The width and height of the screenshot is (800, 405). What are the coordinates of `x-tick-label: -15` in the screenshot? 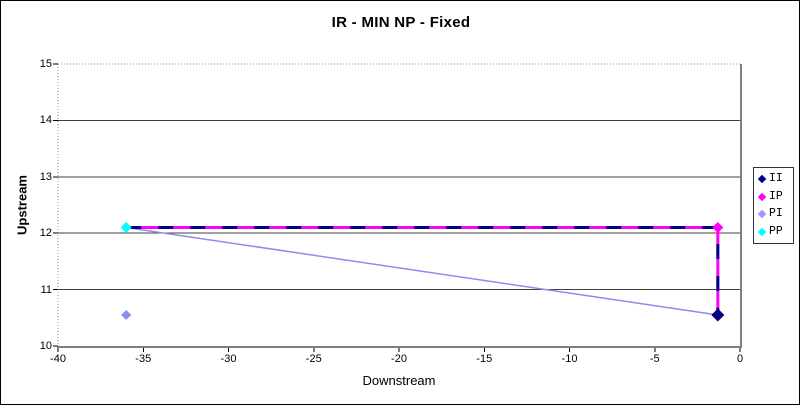 It's located at (484, 359).